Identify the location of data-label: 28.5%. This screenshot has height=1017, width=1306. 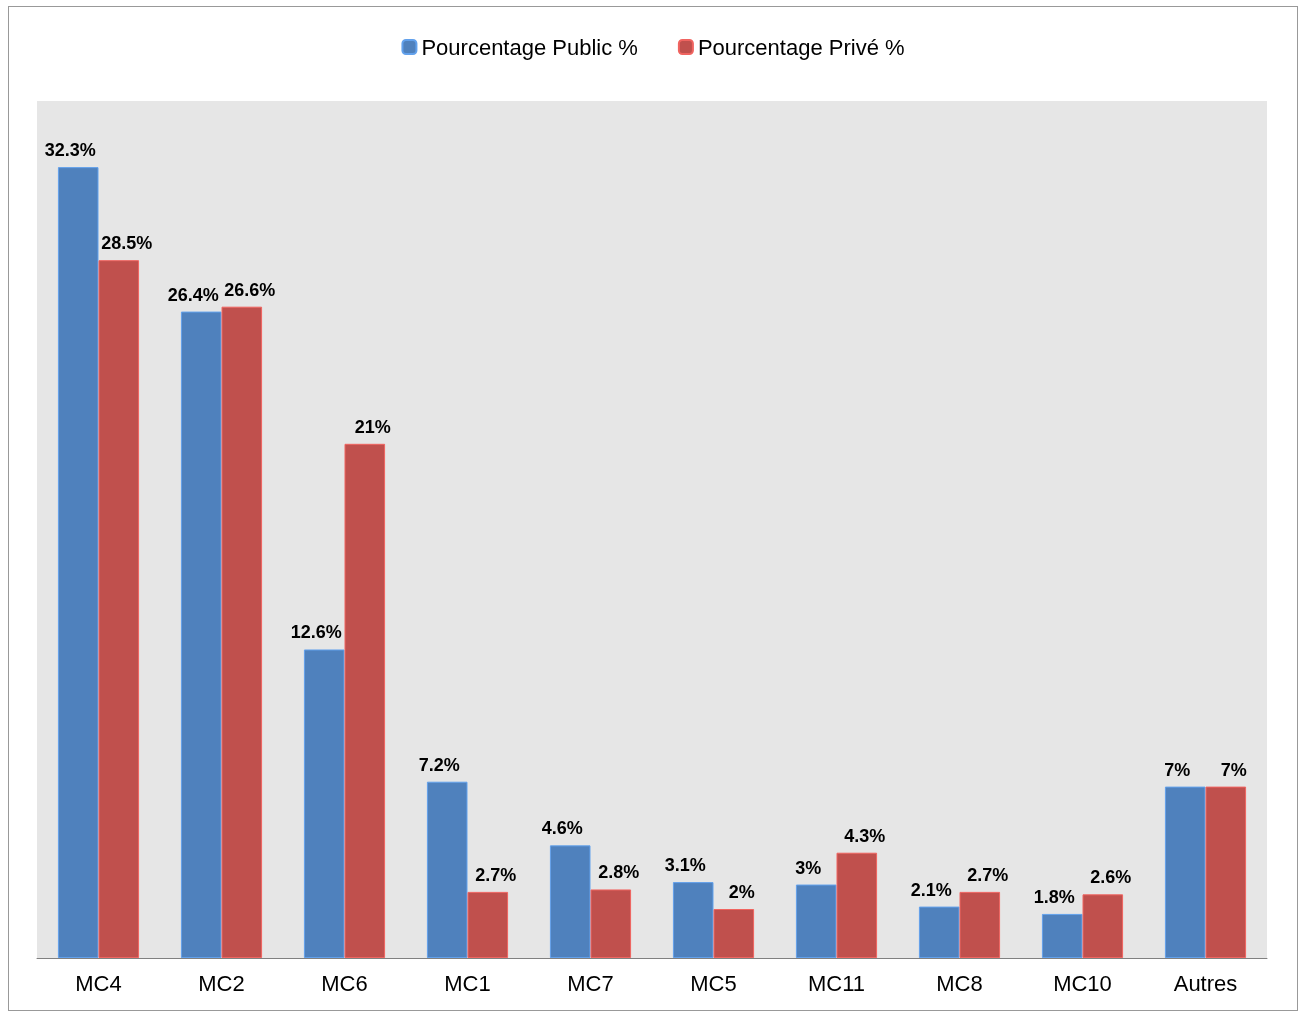
(127, 243).